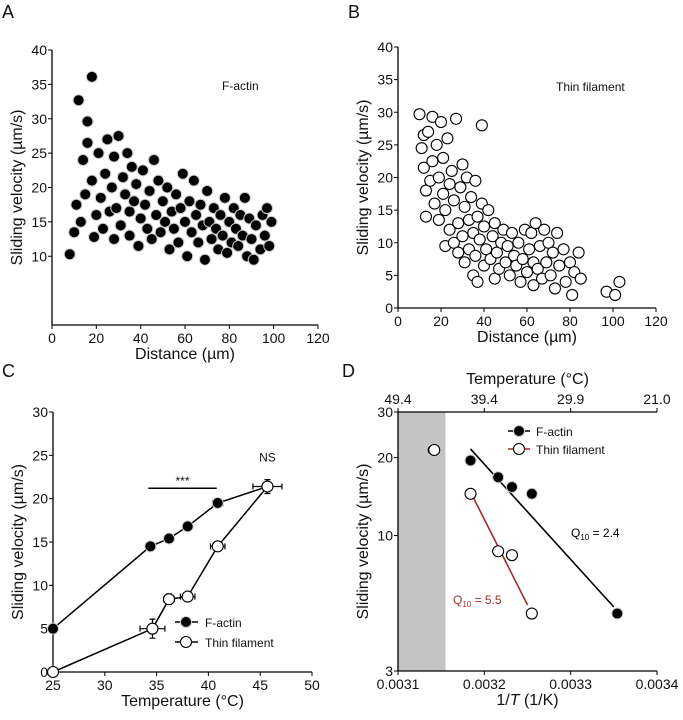 The height and width of the screenshot is (720, 683). Describe the element at coordinates (312, 685) in the screenshot. I see `x-tick-label: 50` at that location.